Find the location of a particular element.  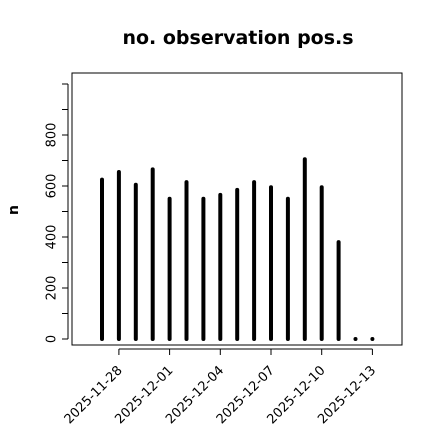

y-axis: 0 200 400 600 800 is located at coordinates (57, 213).